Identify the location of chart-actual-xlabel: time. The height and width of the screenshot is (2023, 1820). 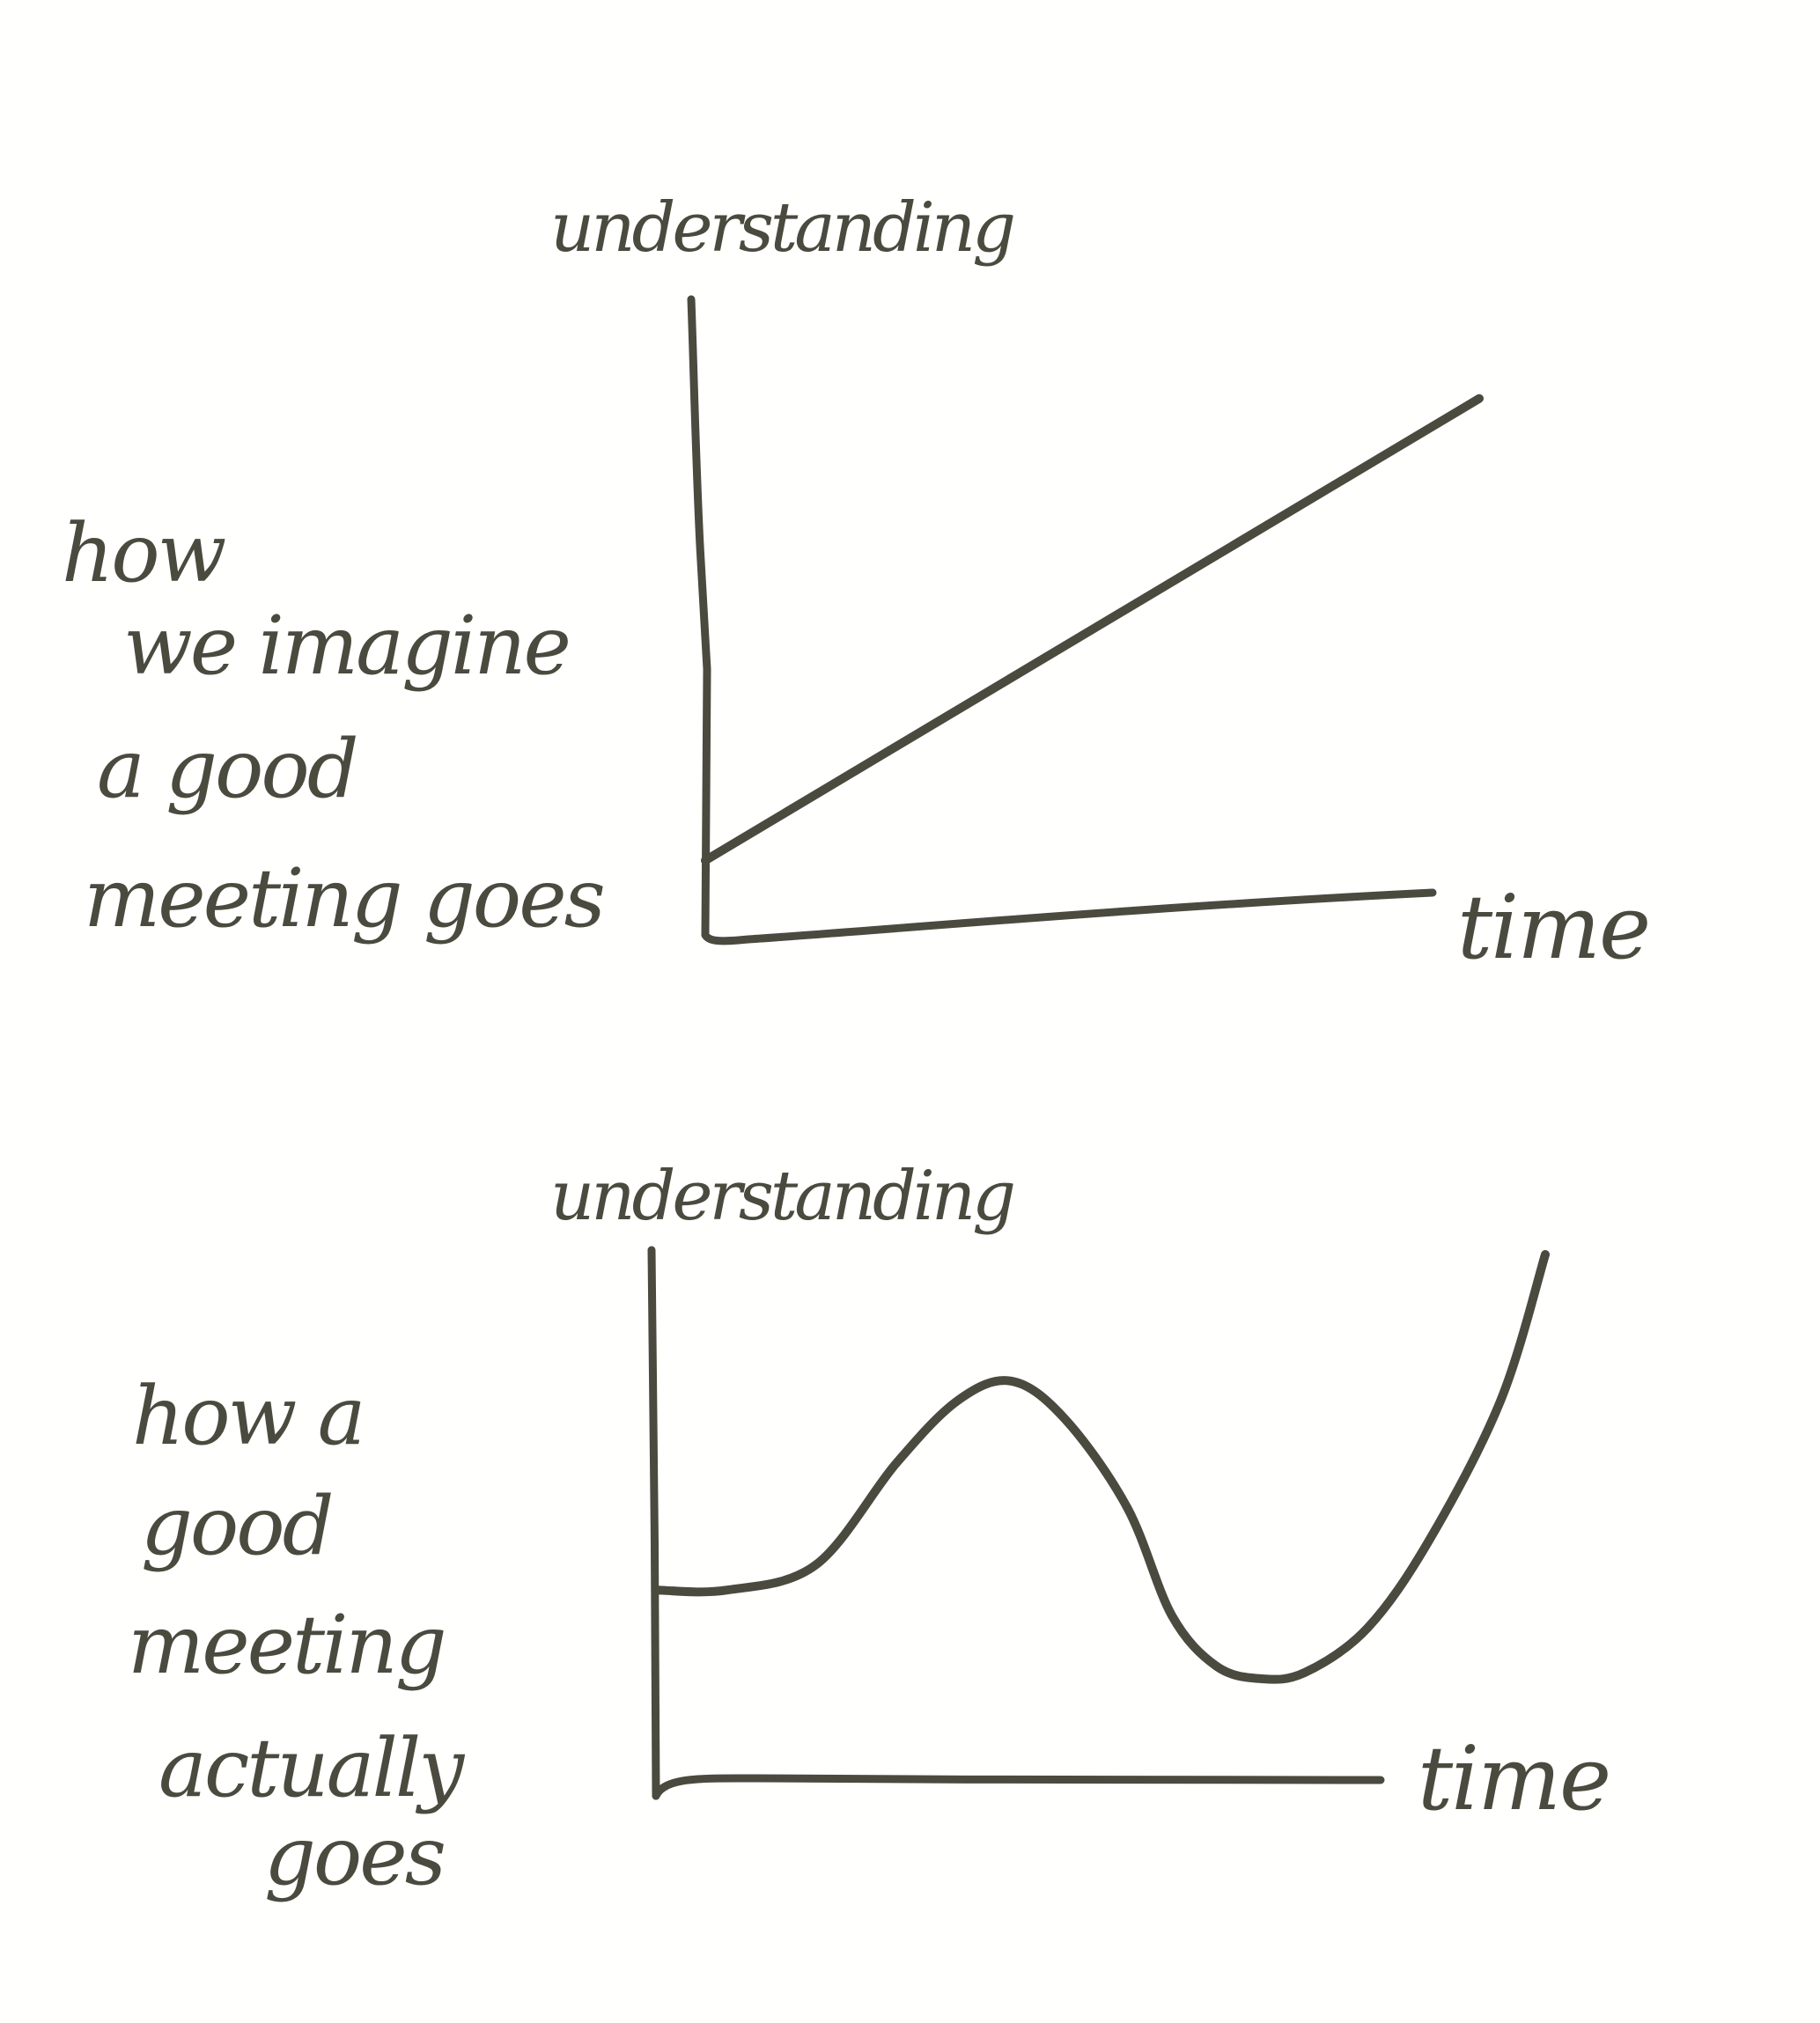
(1514, 1779).